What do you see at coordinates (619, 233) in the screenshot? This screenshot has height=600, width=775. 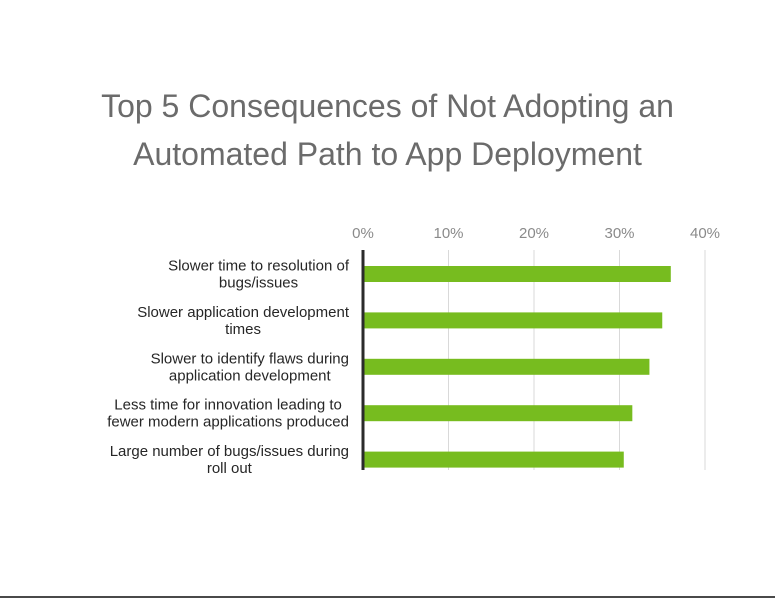 I see `x-tick-label: 30%` at bounding box center [619, 233].